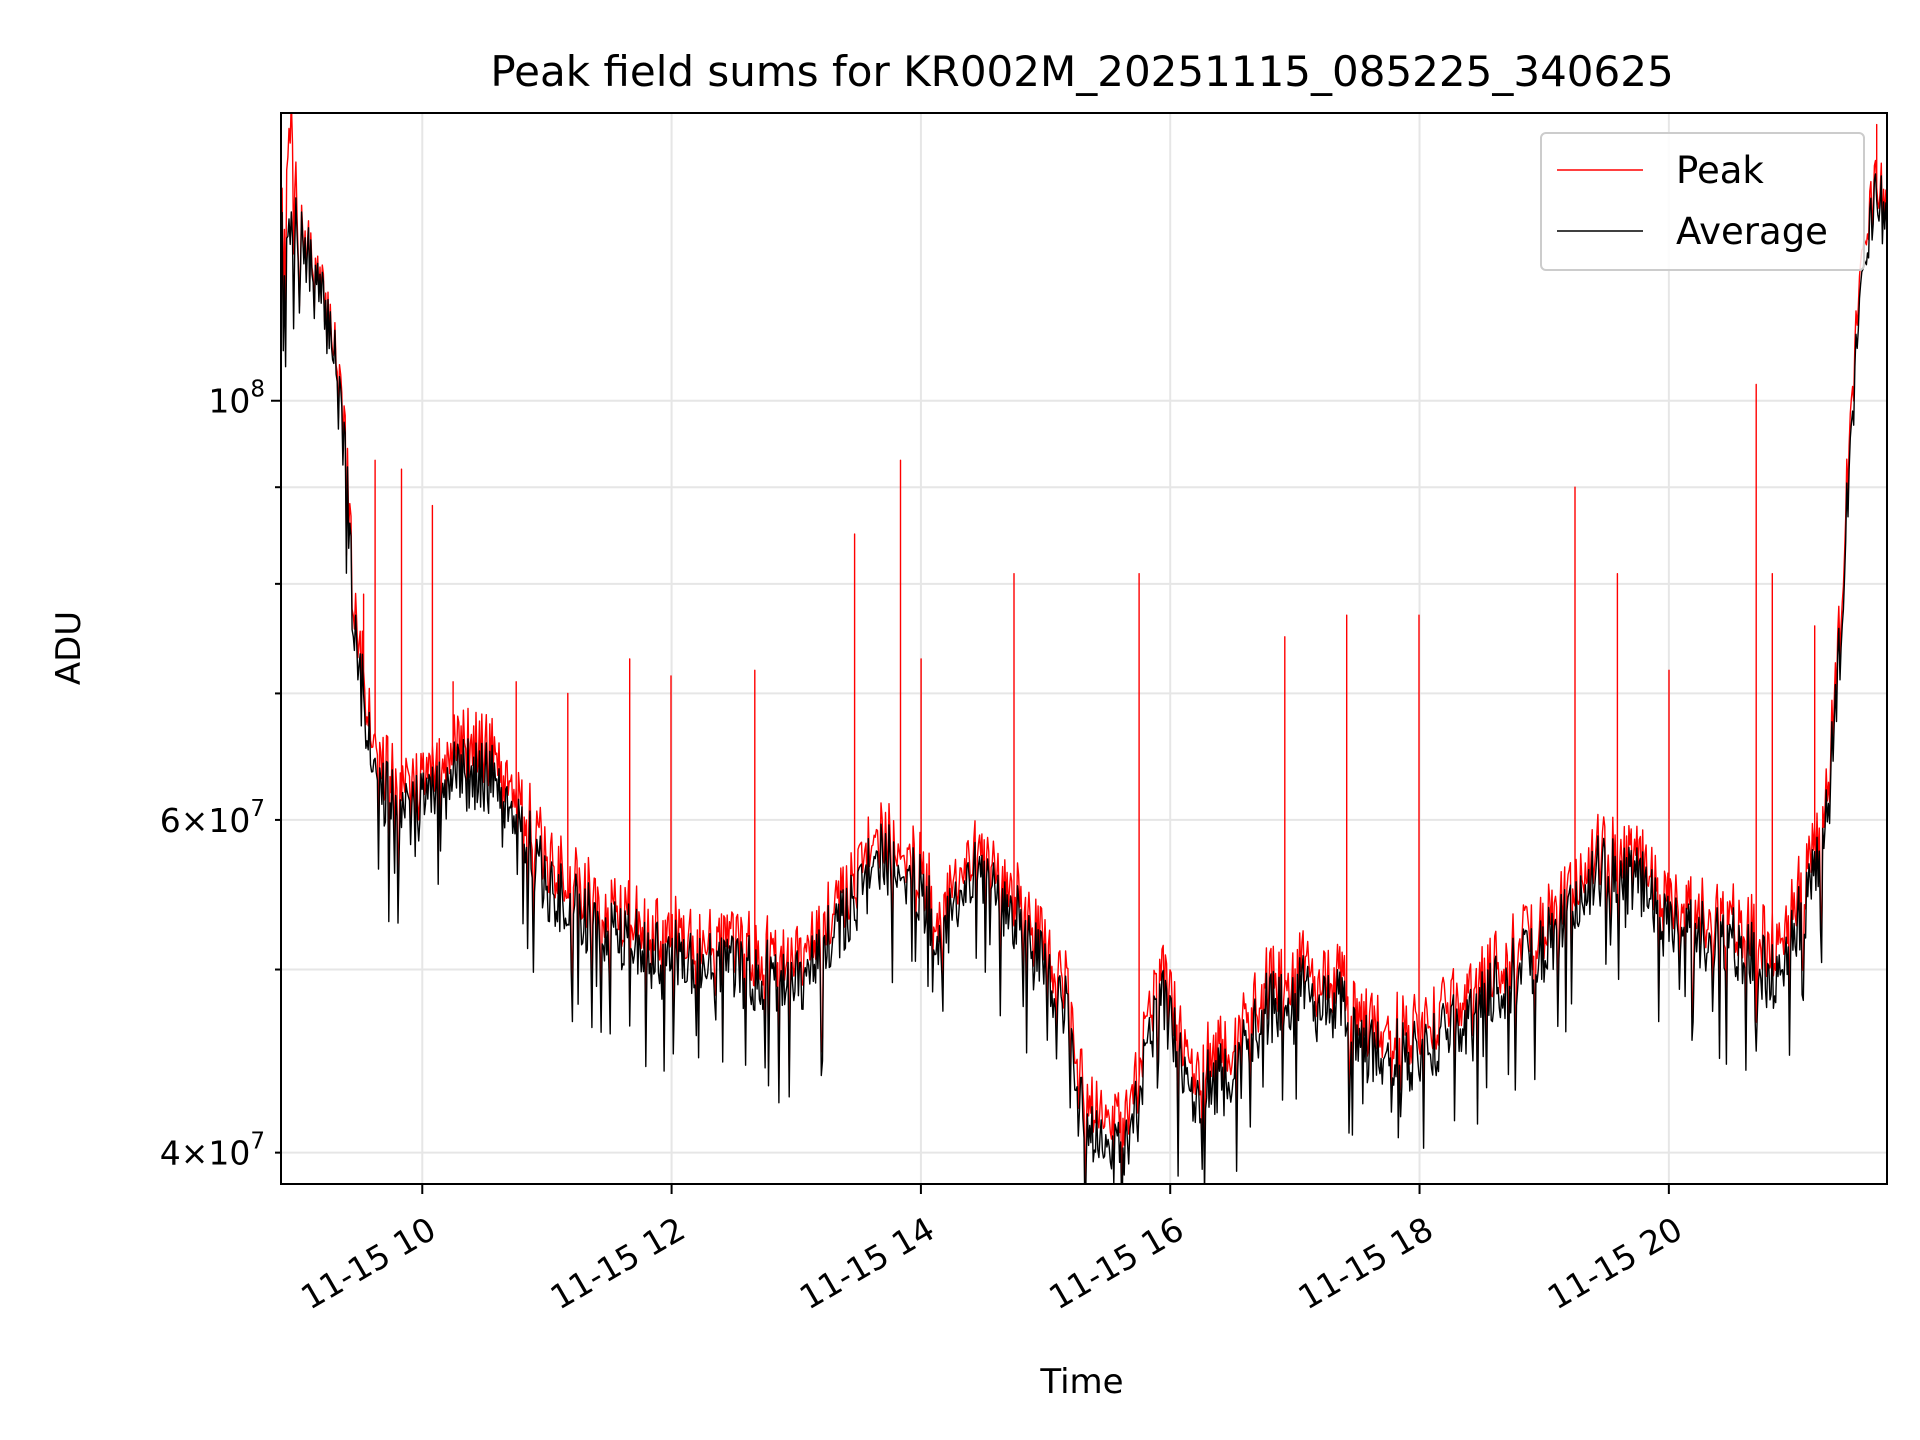 The width and height of the screenshot is (1920, 1440). What do you see at coordinates (257, 390) in the screenshot?
I see `y-tick-exponent: 8` at bounding box center [257, 390].